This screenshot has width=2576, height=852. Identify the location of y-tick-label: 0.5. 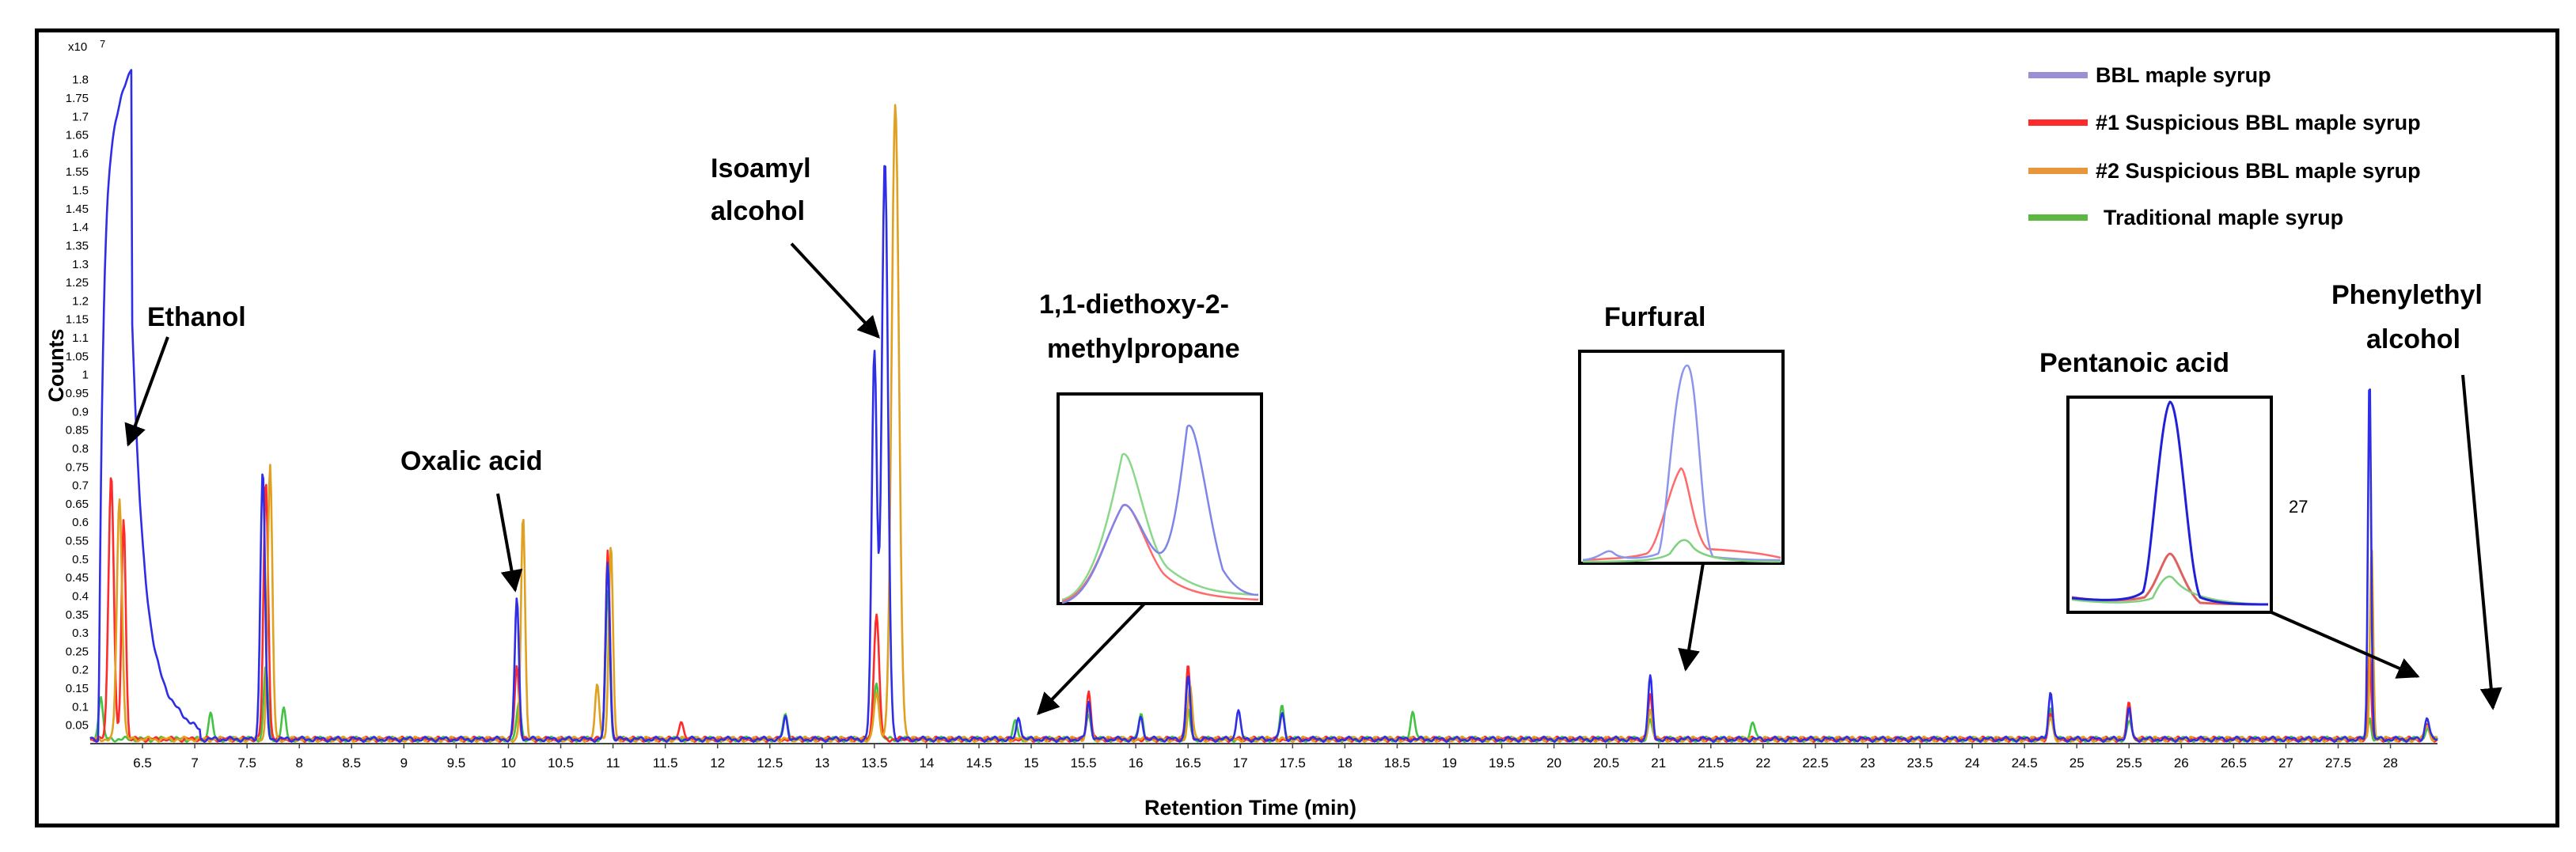
(80, 559).